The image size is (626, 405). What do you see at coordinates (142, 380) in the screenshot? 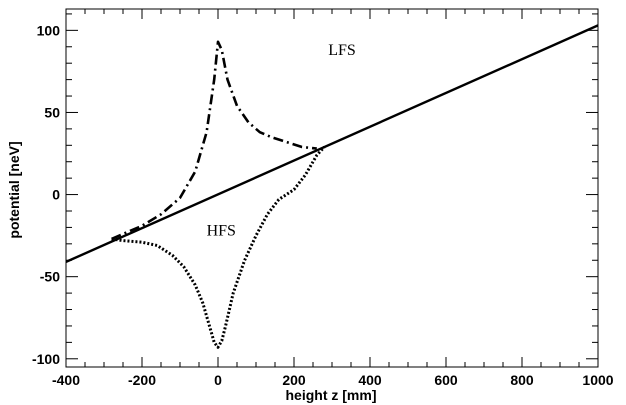
I see `x-tick-label: -200` at bounding box center [142, 380].